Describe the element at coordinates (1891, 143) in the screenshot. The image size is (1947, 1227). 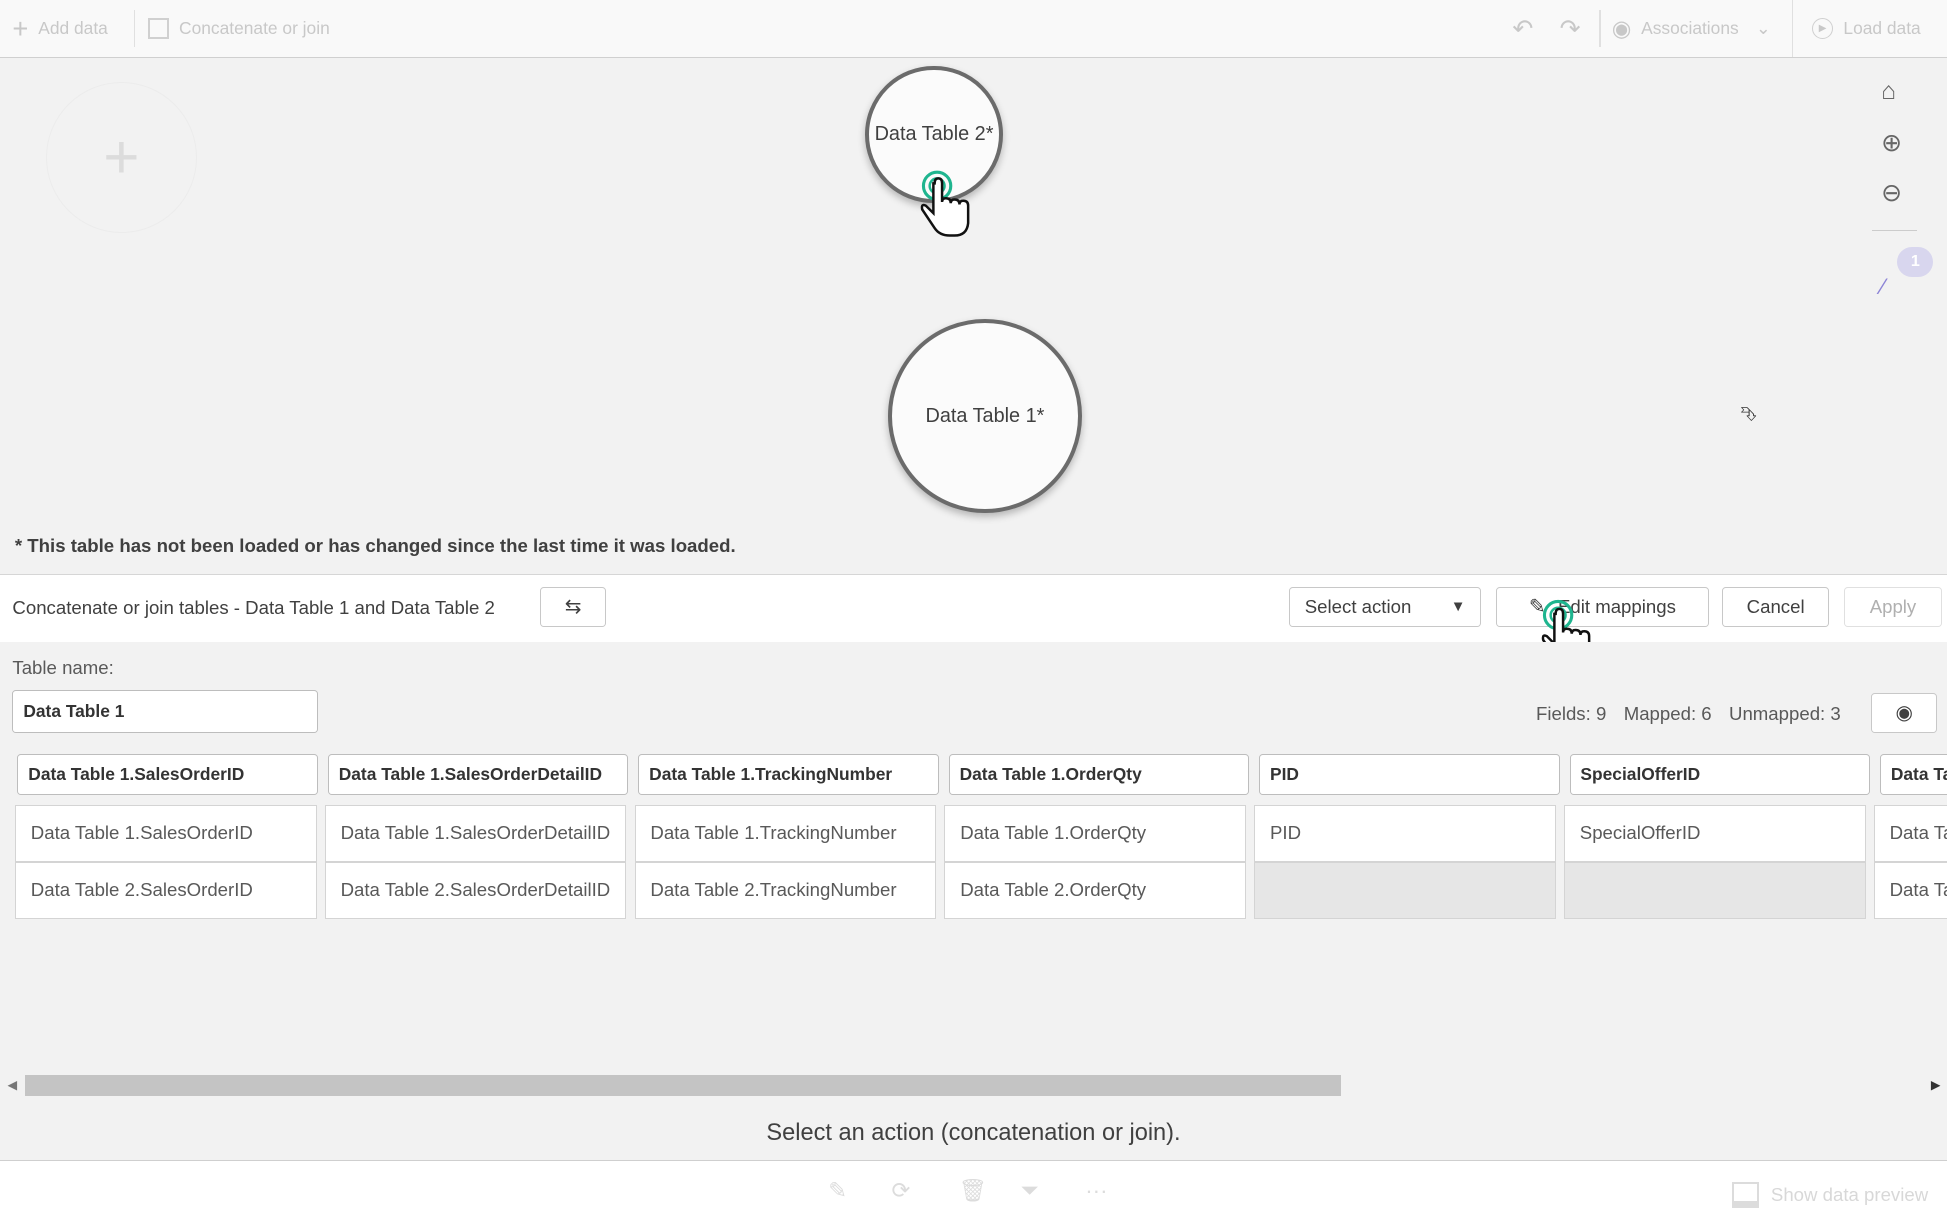
I see `zoom-in-icon: ⊕` at that location.